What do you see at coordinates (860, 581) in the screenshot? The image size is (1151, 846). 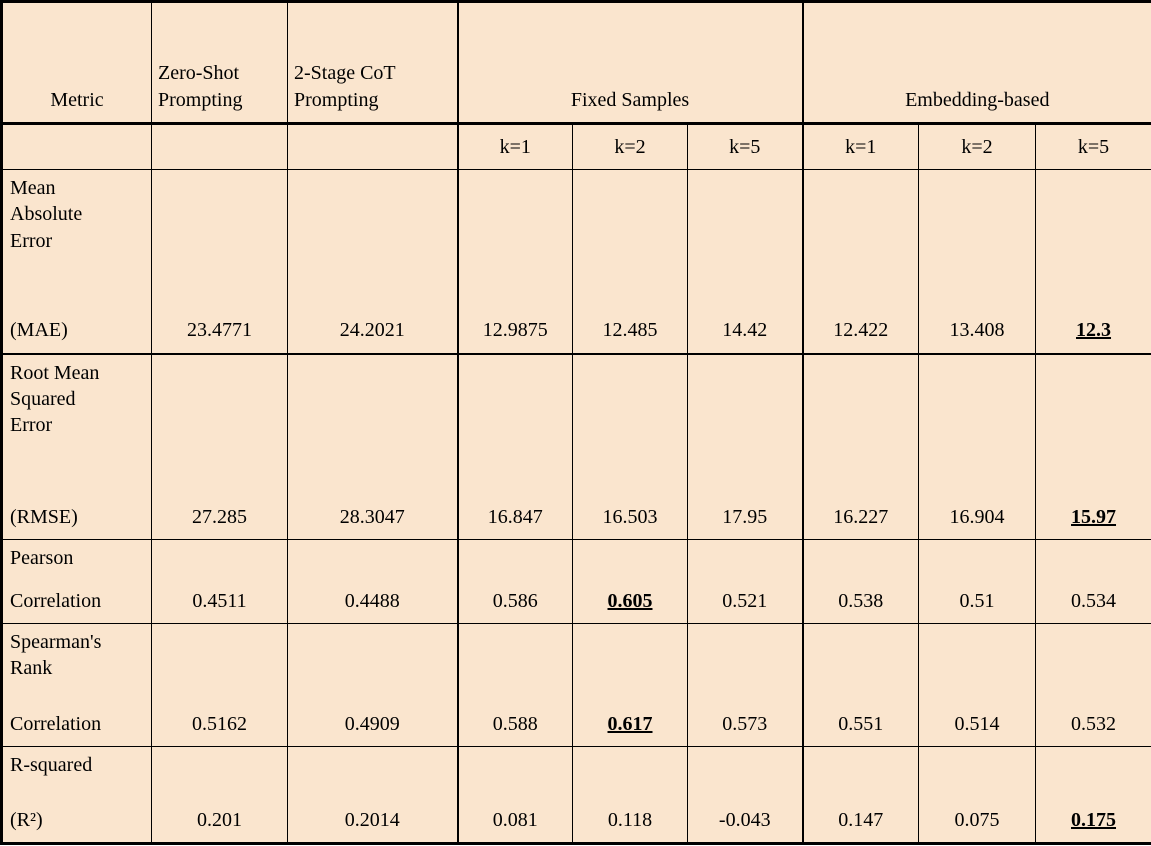 I see `value-cell: 0.538` at bounding box center [860, 581].